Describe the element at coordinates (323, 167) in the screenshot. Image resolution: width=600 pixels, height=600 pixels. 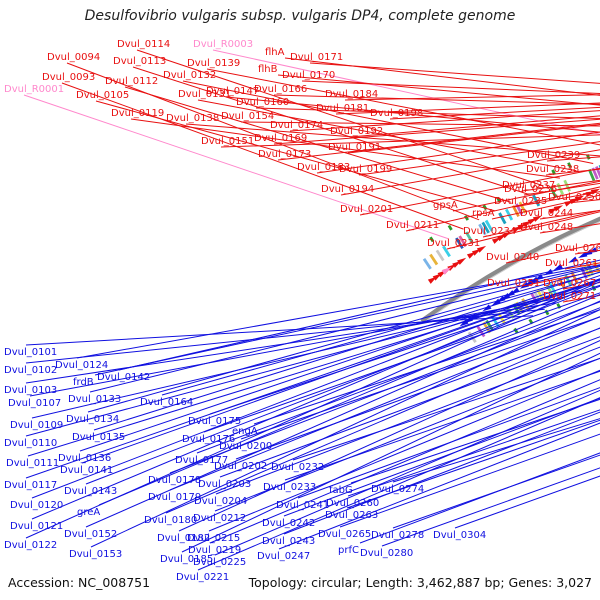
I see `gene-label: Dvul_0183` at that location.